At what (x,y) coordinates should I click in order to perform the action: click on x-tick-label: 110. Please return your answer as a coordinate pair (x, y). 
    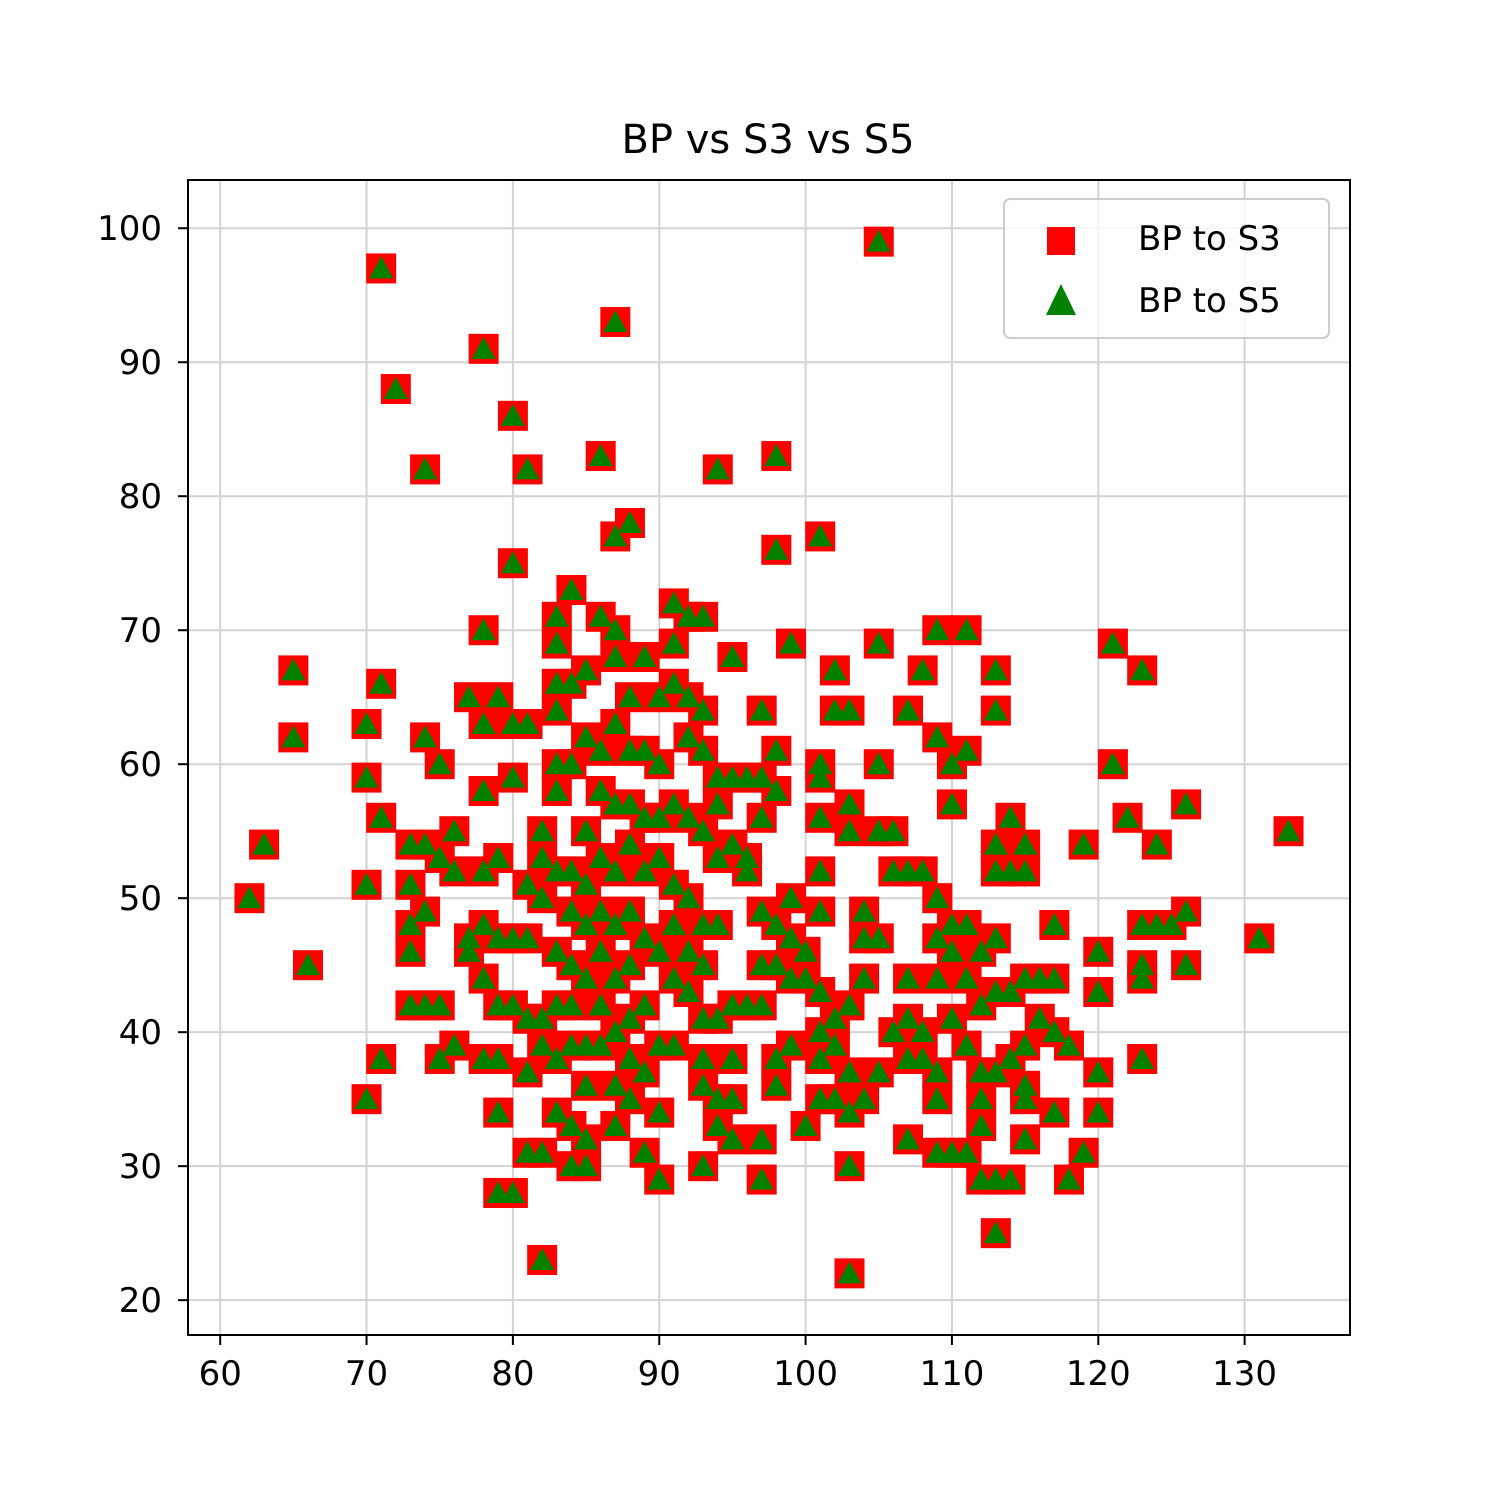
    Looking at the image, I should click on (951, 1374).